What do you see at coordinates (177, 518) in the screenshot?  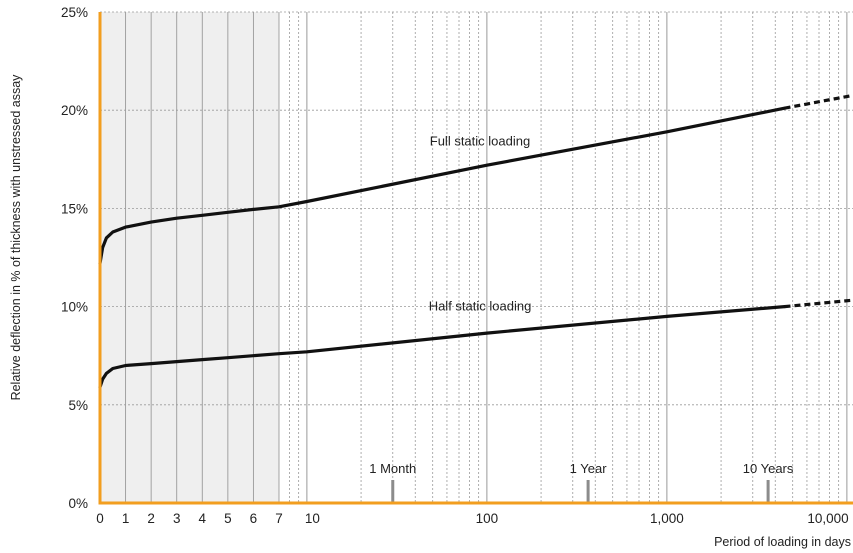 I see `x-tick-label: 3` at bounding box center [177, 518].